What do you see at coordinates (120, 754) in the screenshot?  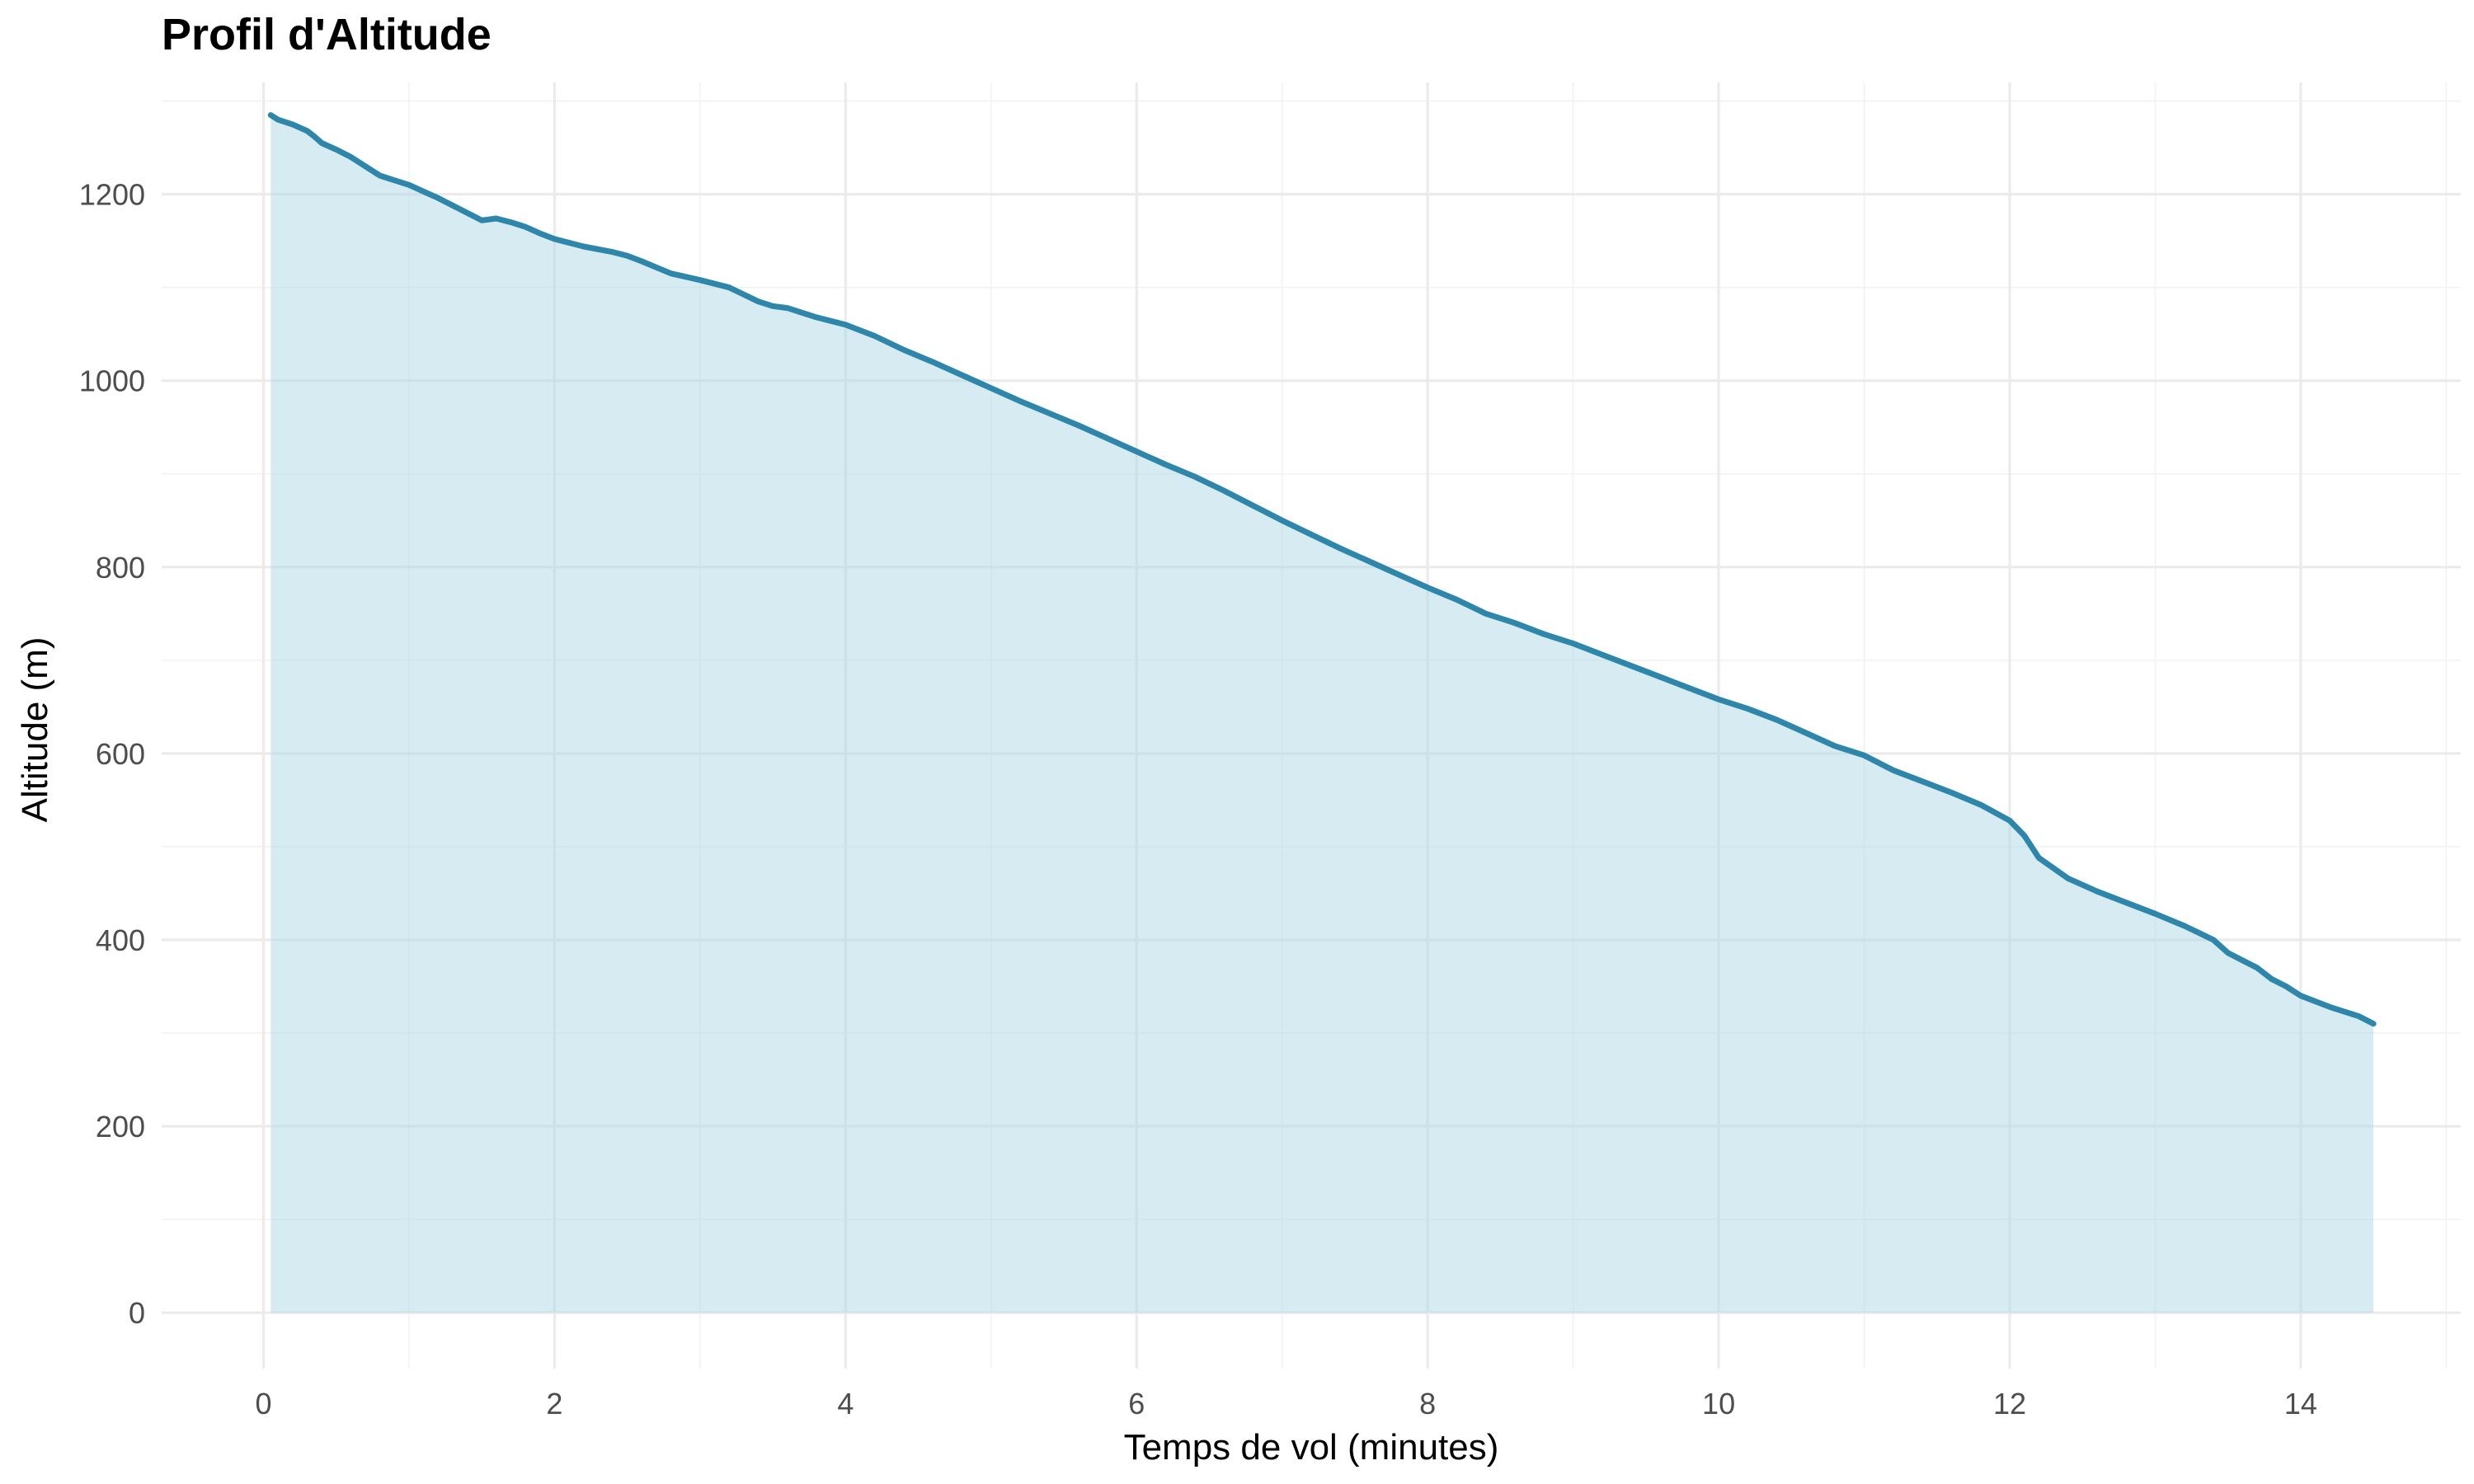 I see `y-tick-label: 600` at bounding box center [120, 754].